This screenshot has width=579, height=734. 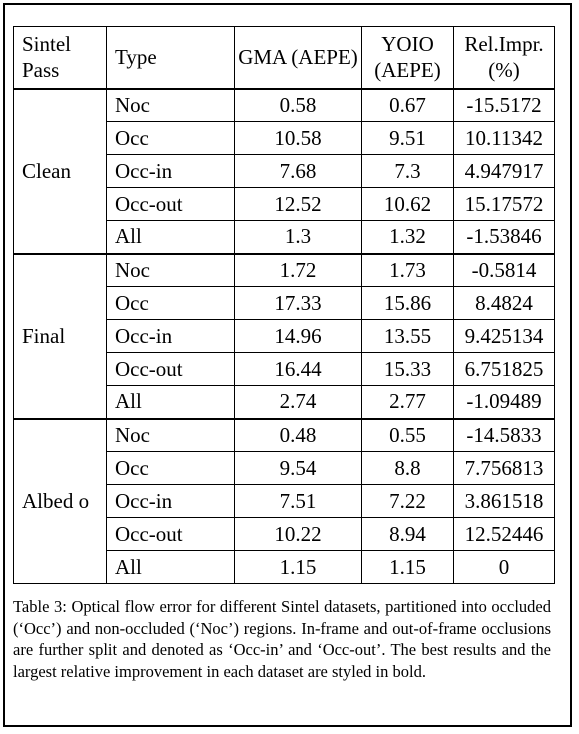 What do you see at coordinates (298, 534) in the screenshot?
I see `cell-gma: 10.22` at bounding box center [298, 534].